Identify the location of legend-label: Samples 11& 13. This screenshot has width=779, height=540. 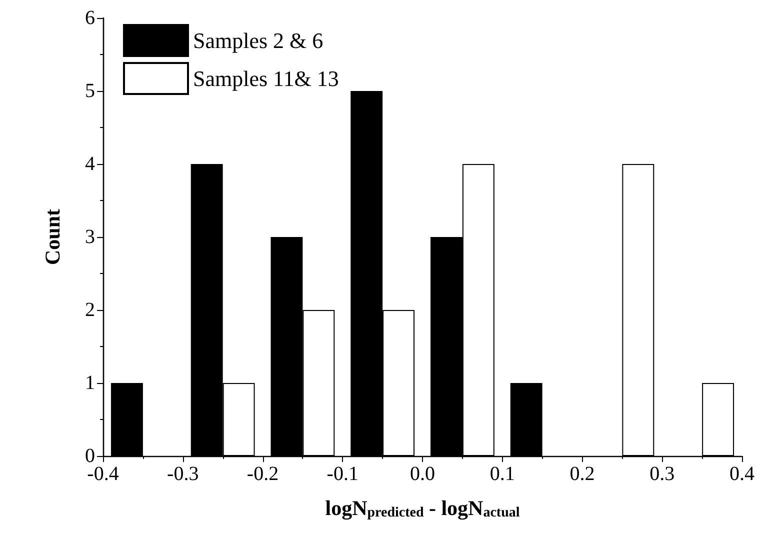
(266, 78).